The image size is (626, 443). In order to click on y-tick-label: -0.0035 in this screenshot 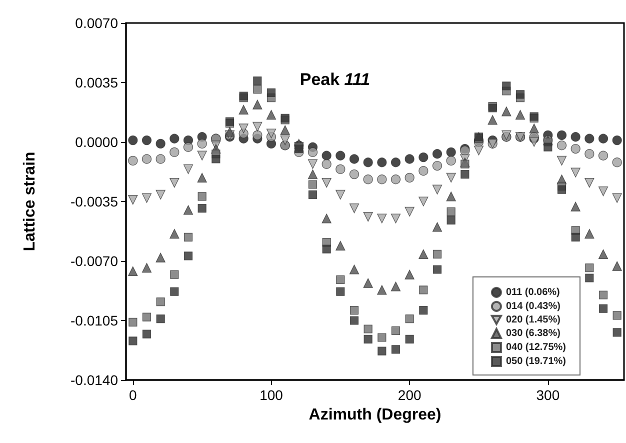, I will do `click(94, 202)`.